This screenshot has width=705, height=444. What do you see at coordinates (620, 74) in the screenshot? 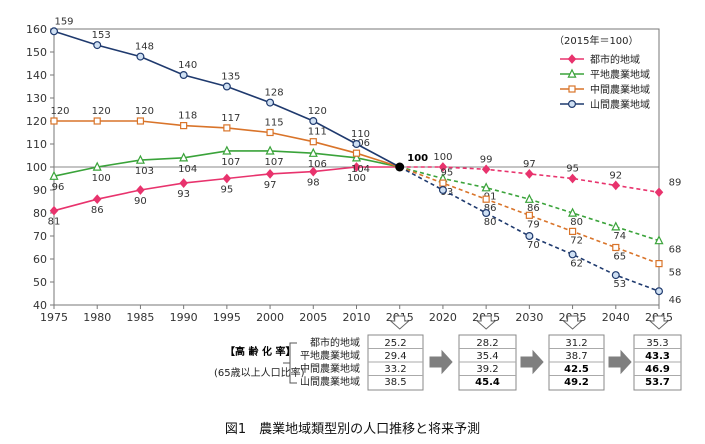
I see `legend-label: 平地農業地域` at bounding box center [620, 74].